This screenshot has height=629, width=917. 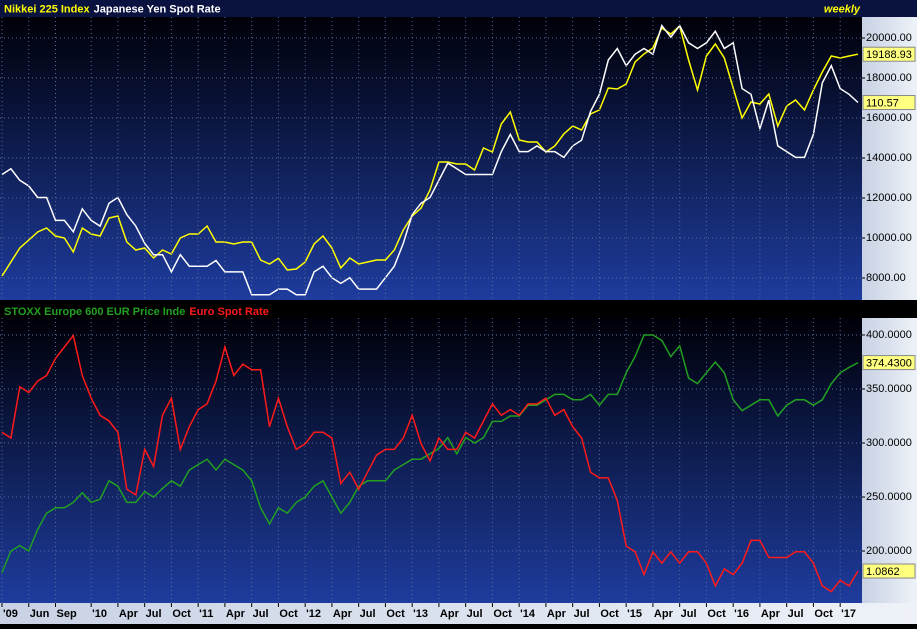 I want to click on y-axis-area, so click(x=889, y=158).